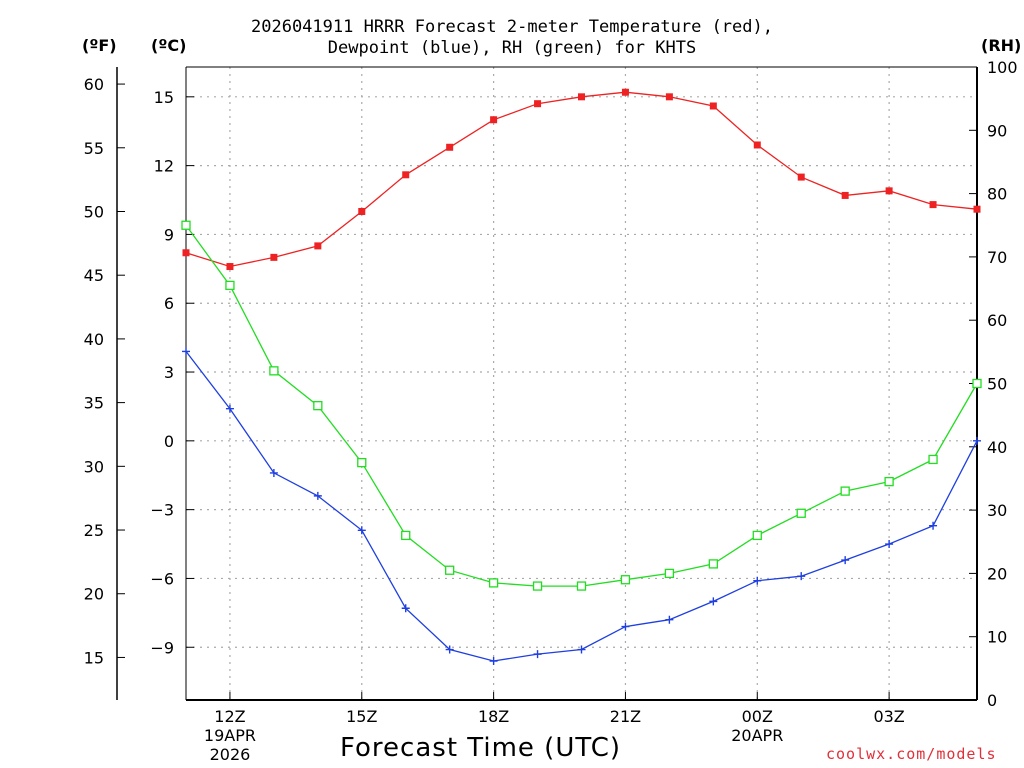  What do you see at coordinates (162, 578) in the screenshot?
I see `celsius-tick-label: −6` at bounding box center [162, 578].